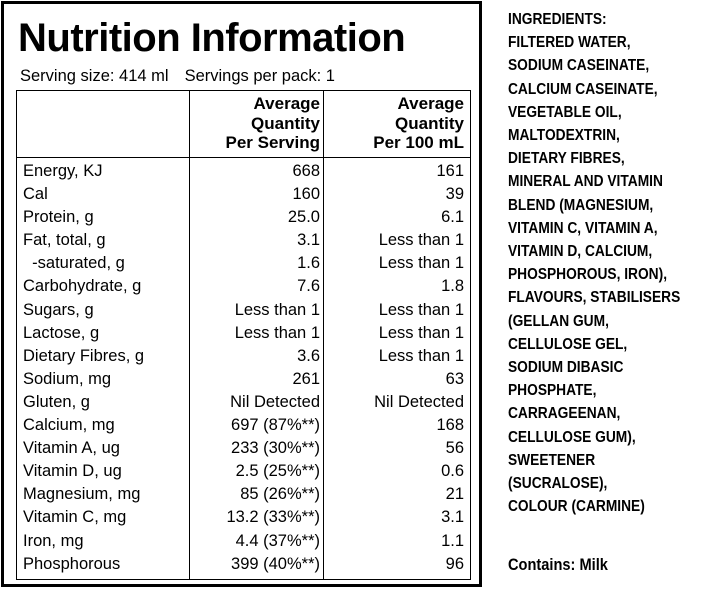  Describe the element at coordinates (558, 484) in the screenshot. I see `ingredient-line: (SUCRALOSE),` at that location.